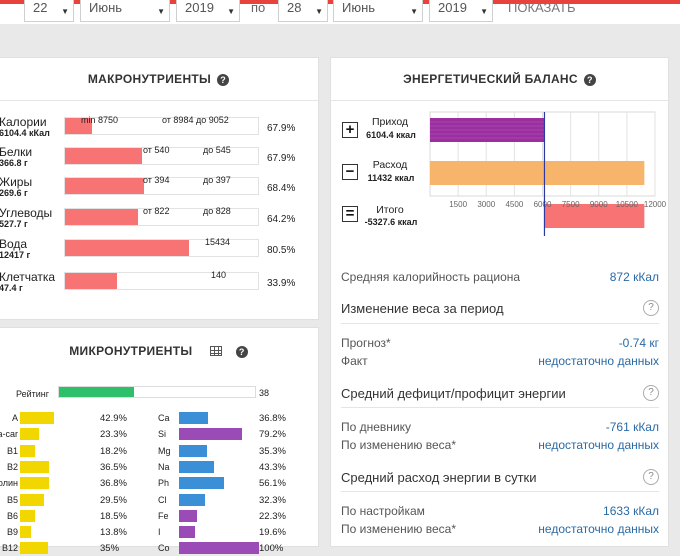 This screenshot has height=556, width=680. Describe the element at coordinates (80, 516) in the screenshot. I see `micro-item: B6 18.5%` at that location.